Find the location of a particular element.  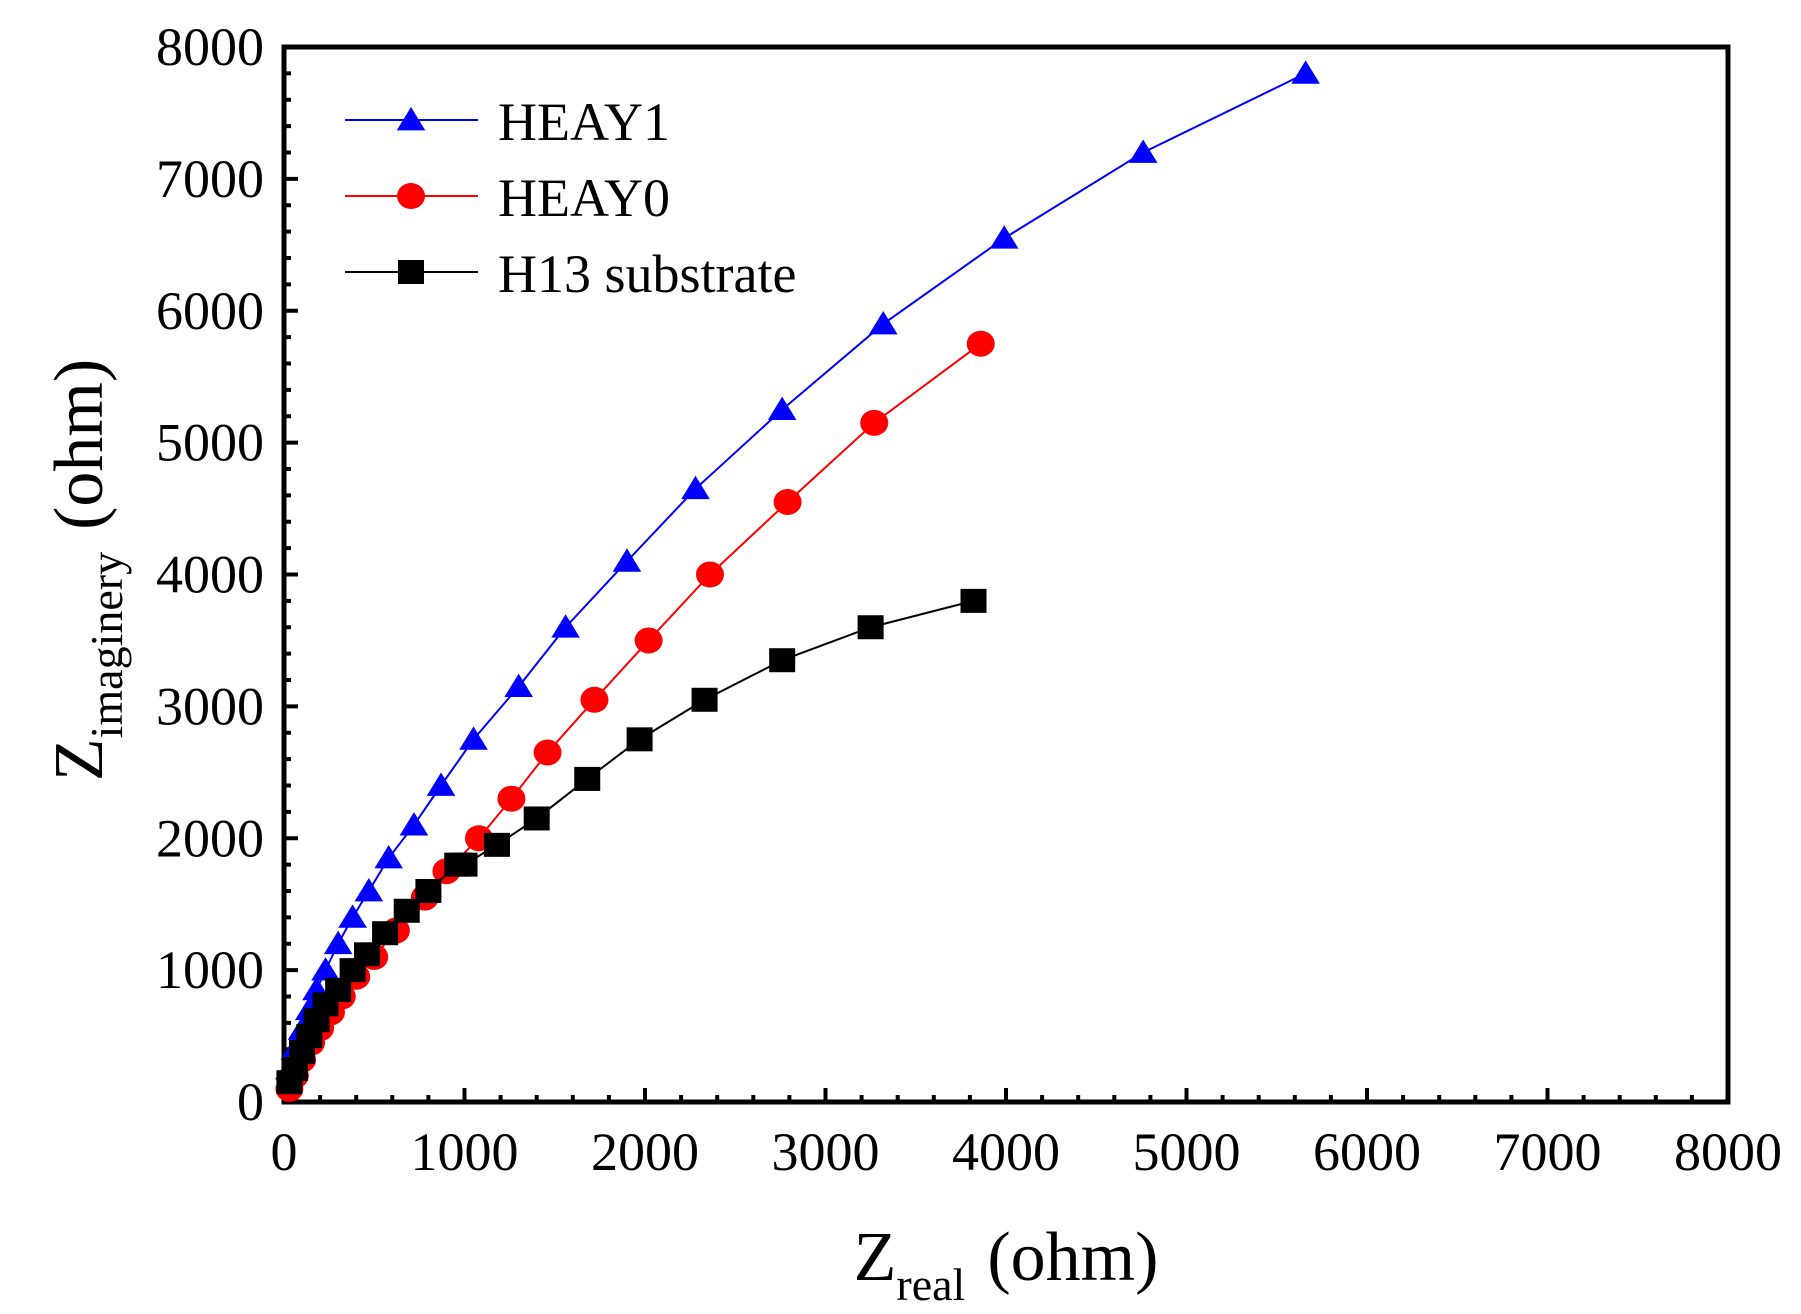

x-axis-ticks is located at coordinates (1006, 1095).